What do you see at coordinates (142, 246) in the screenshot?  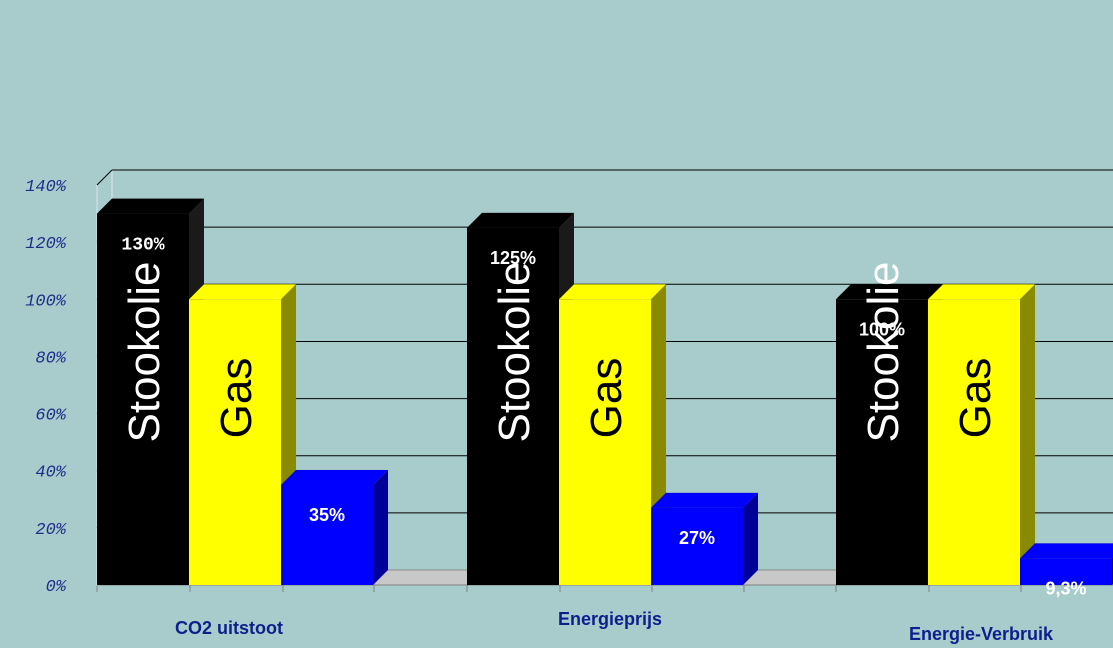 I see `data-label: 130%` at bounding box center [142, 246].